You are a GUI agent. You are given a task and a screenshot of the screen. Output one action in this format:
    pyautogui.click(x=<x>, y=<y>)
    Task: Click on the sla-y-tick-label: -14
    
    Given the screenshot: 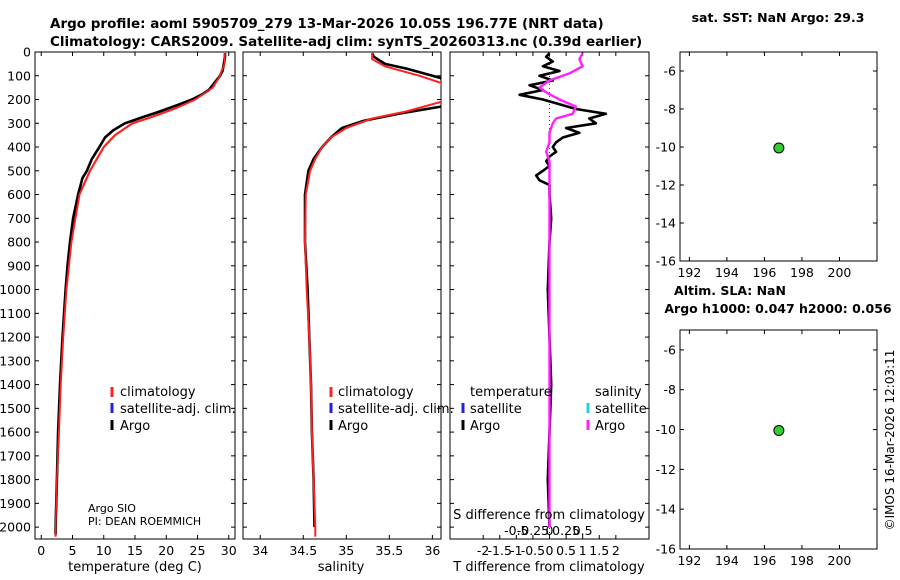 What is the action you would take?
    pyautogui.click(x=666, y=509)
    